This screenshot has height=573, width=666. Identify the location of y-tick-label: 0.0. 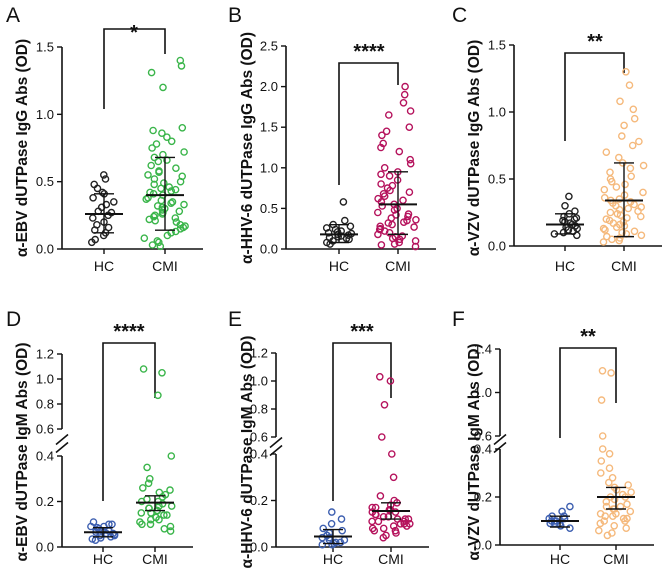
(483, 545).